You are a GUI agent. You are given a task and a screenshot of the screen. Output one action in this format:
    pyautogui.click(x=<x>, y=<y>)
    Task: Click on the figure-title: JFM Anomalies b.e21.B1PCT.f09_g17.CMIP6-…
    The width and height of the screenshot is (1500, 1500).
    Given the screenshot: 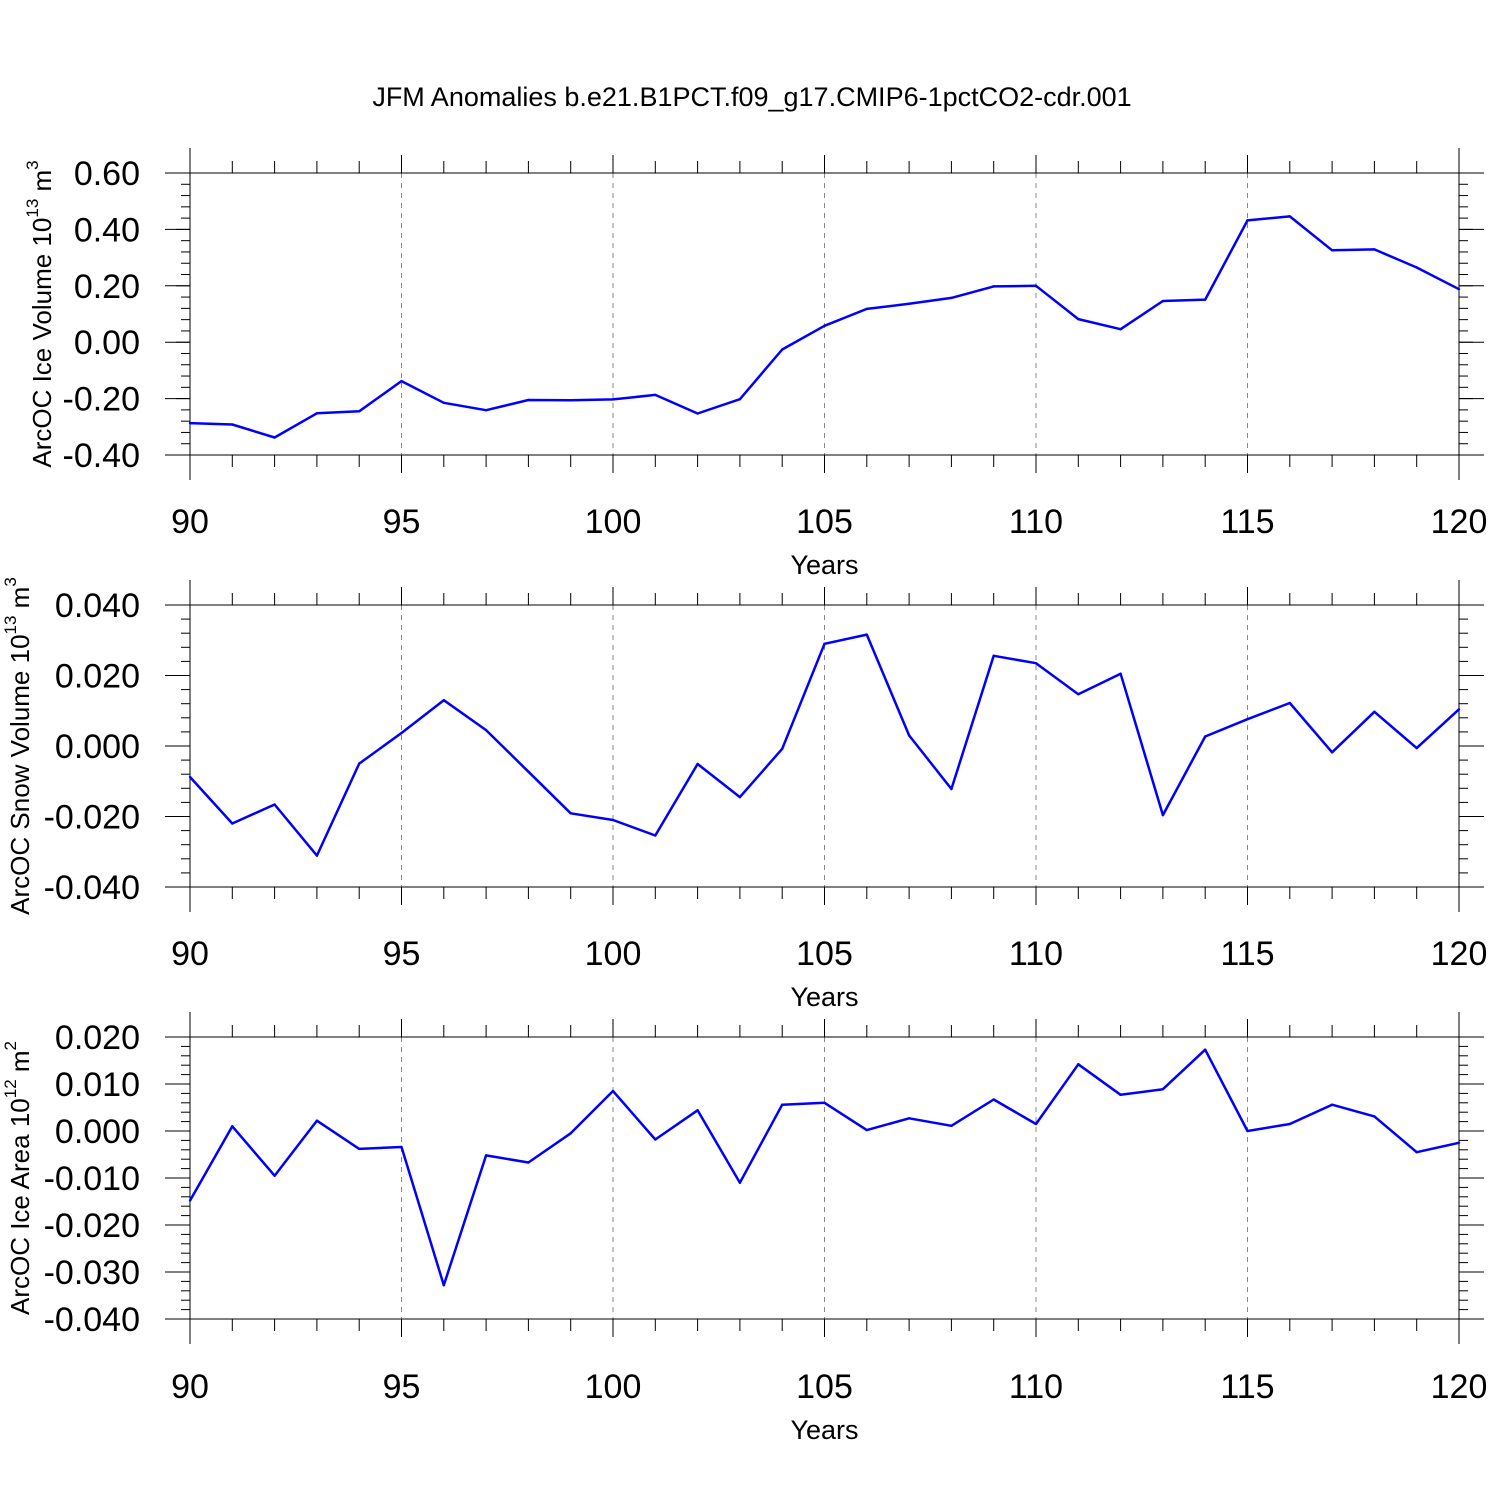 What is the action you would take?
    pyautogui.click(x=751, y=97)
    